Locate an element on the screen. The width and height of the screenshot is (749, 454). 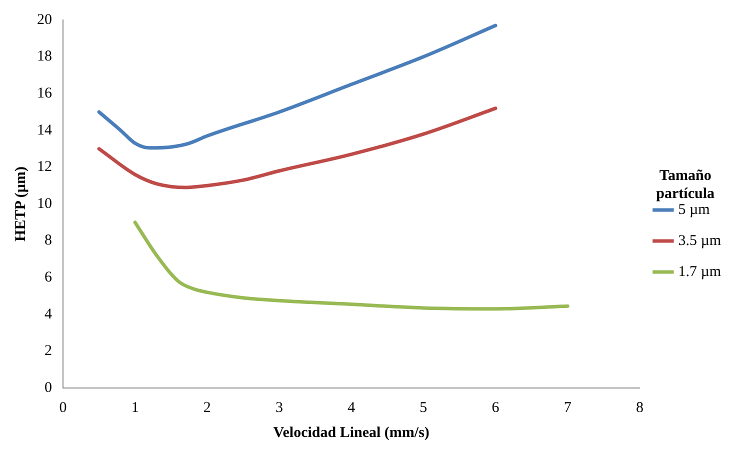
x-tick-label: 3 is located at coordinates (280, 408).